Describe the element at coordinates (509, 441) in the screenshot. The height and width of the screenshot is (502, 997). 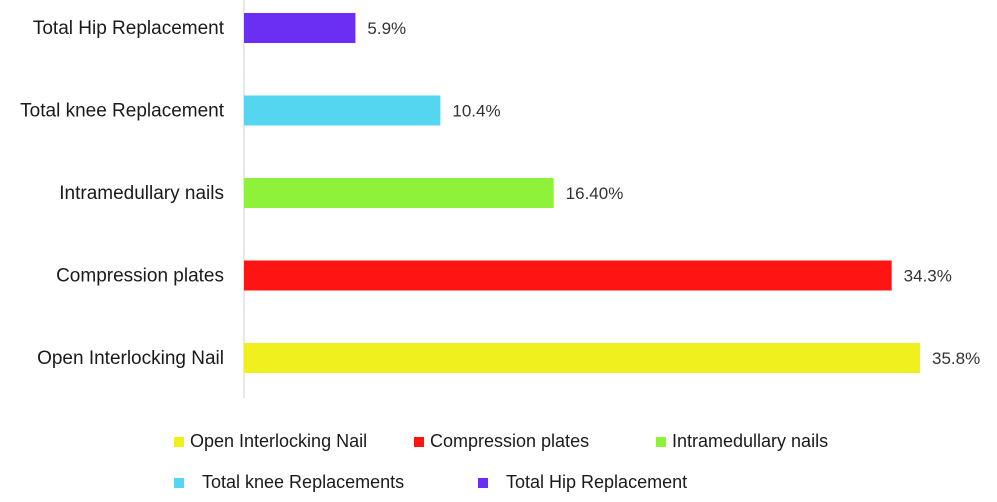
I see `legend-label: Compression plates` at that location.